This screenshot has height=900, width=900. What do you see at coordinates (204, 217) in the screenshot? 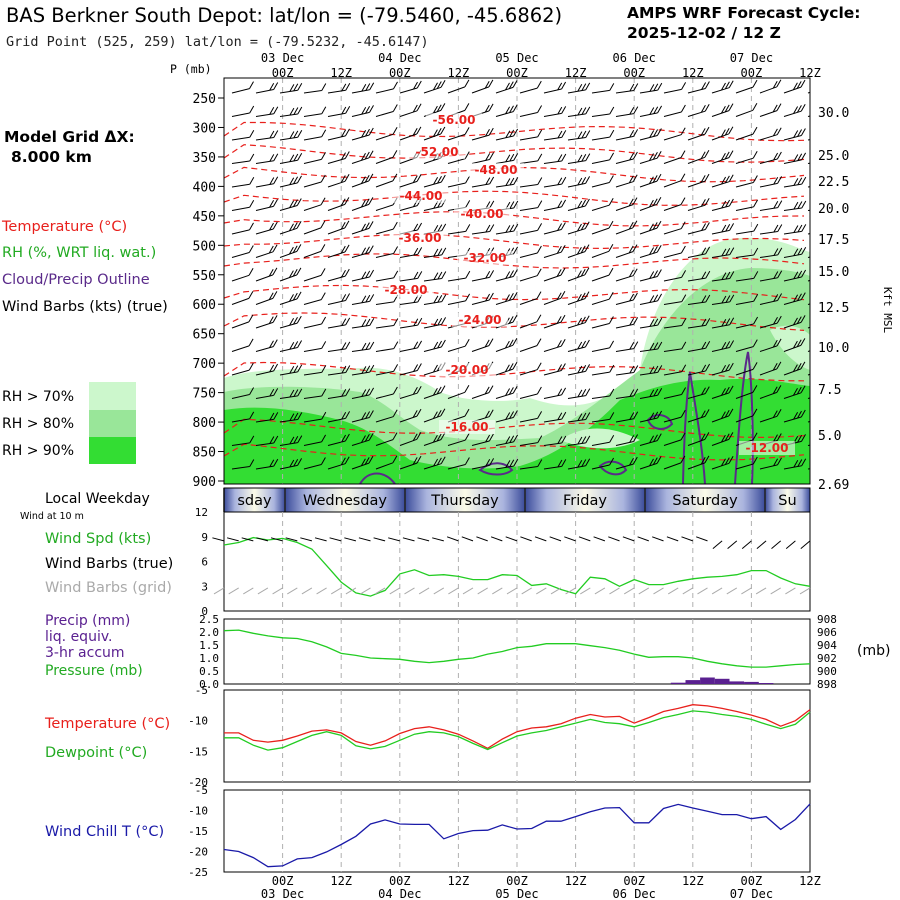
I see `pressure-tick-label: 450` at bounding box center [204, 217].